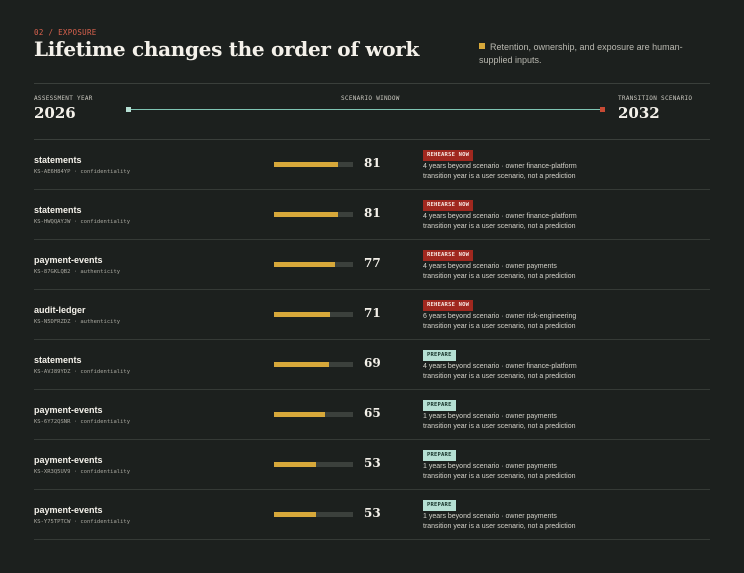 The image size is (744, 573). Describe the element at coordinates (77, 322) in the screenshot. I see `dataset-id: KS-N5DFRZDZ · authenticity` at that location.